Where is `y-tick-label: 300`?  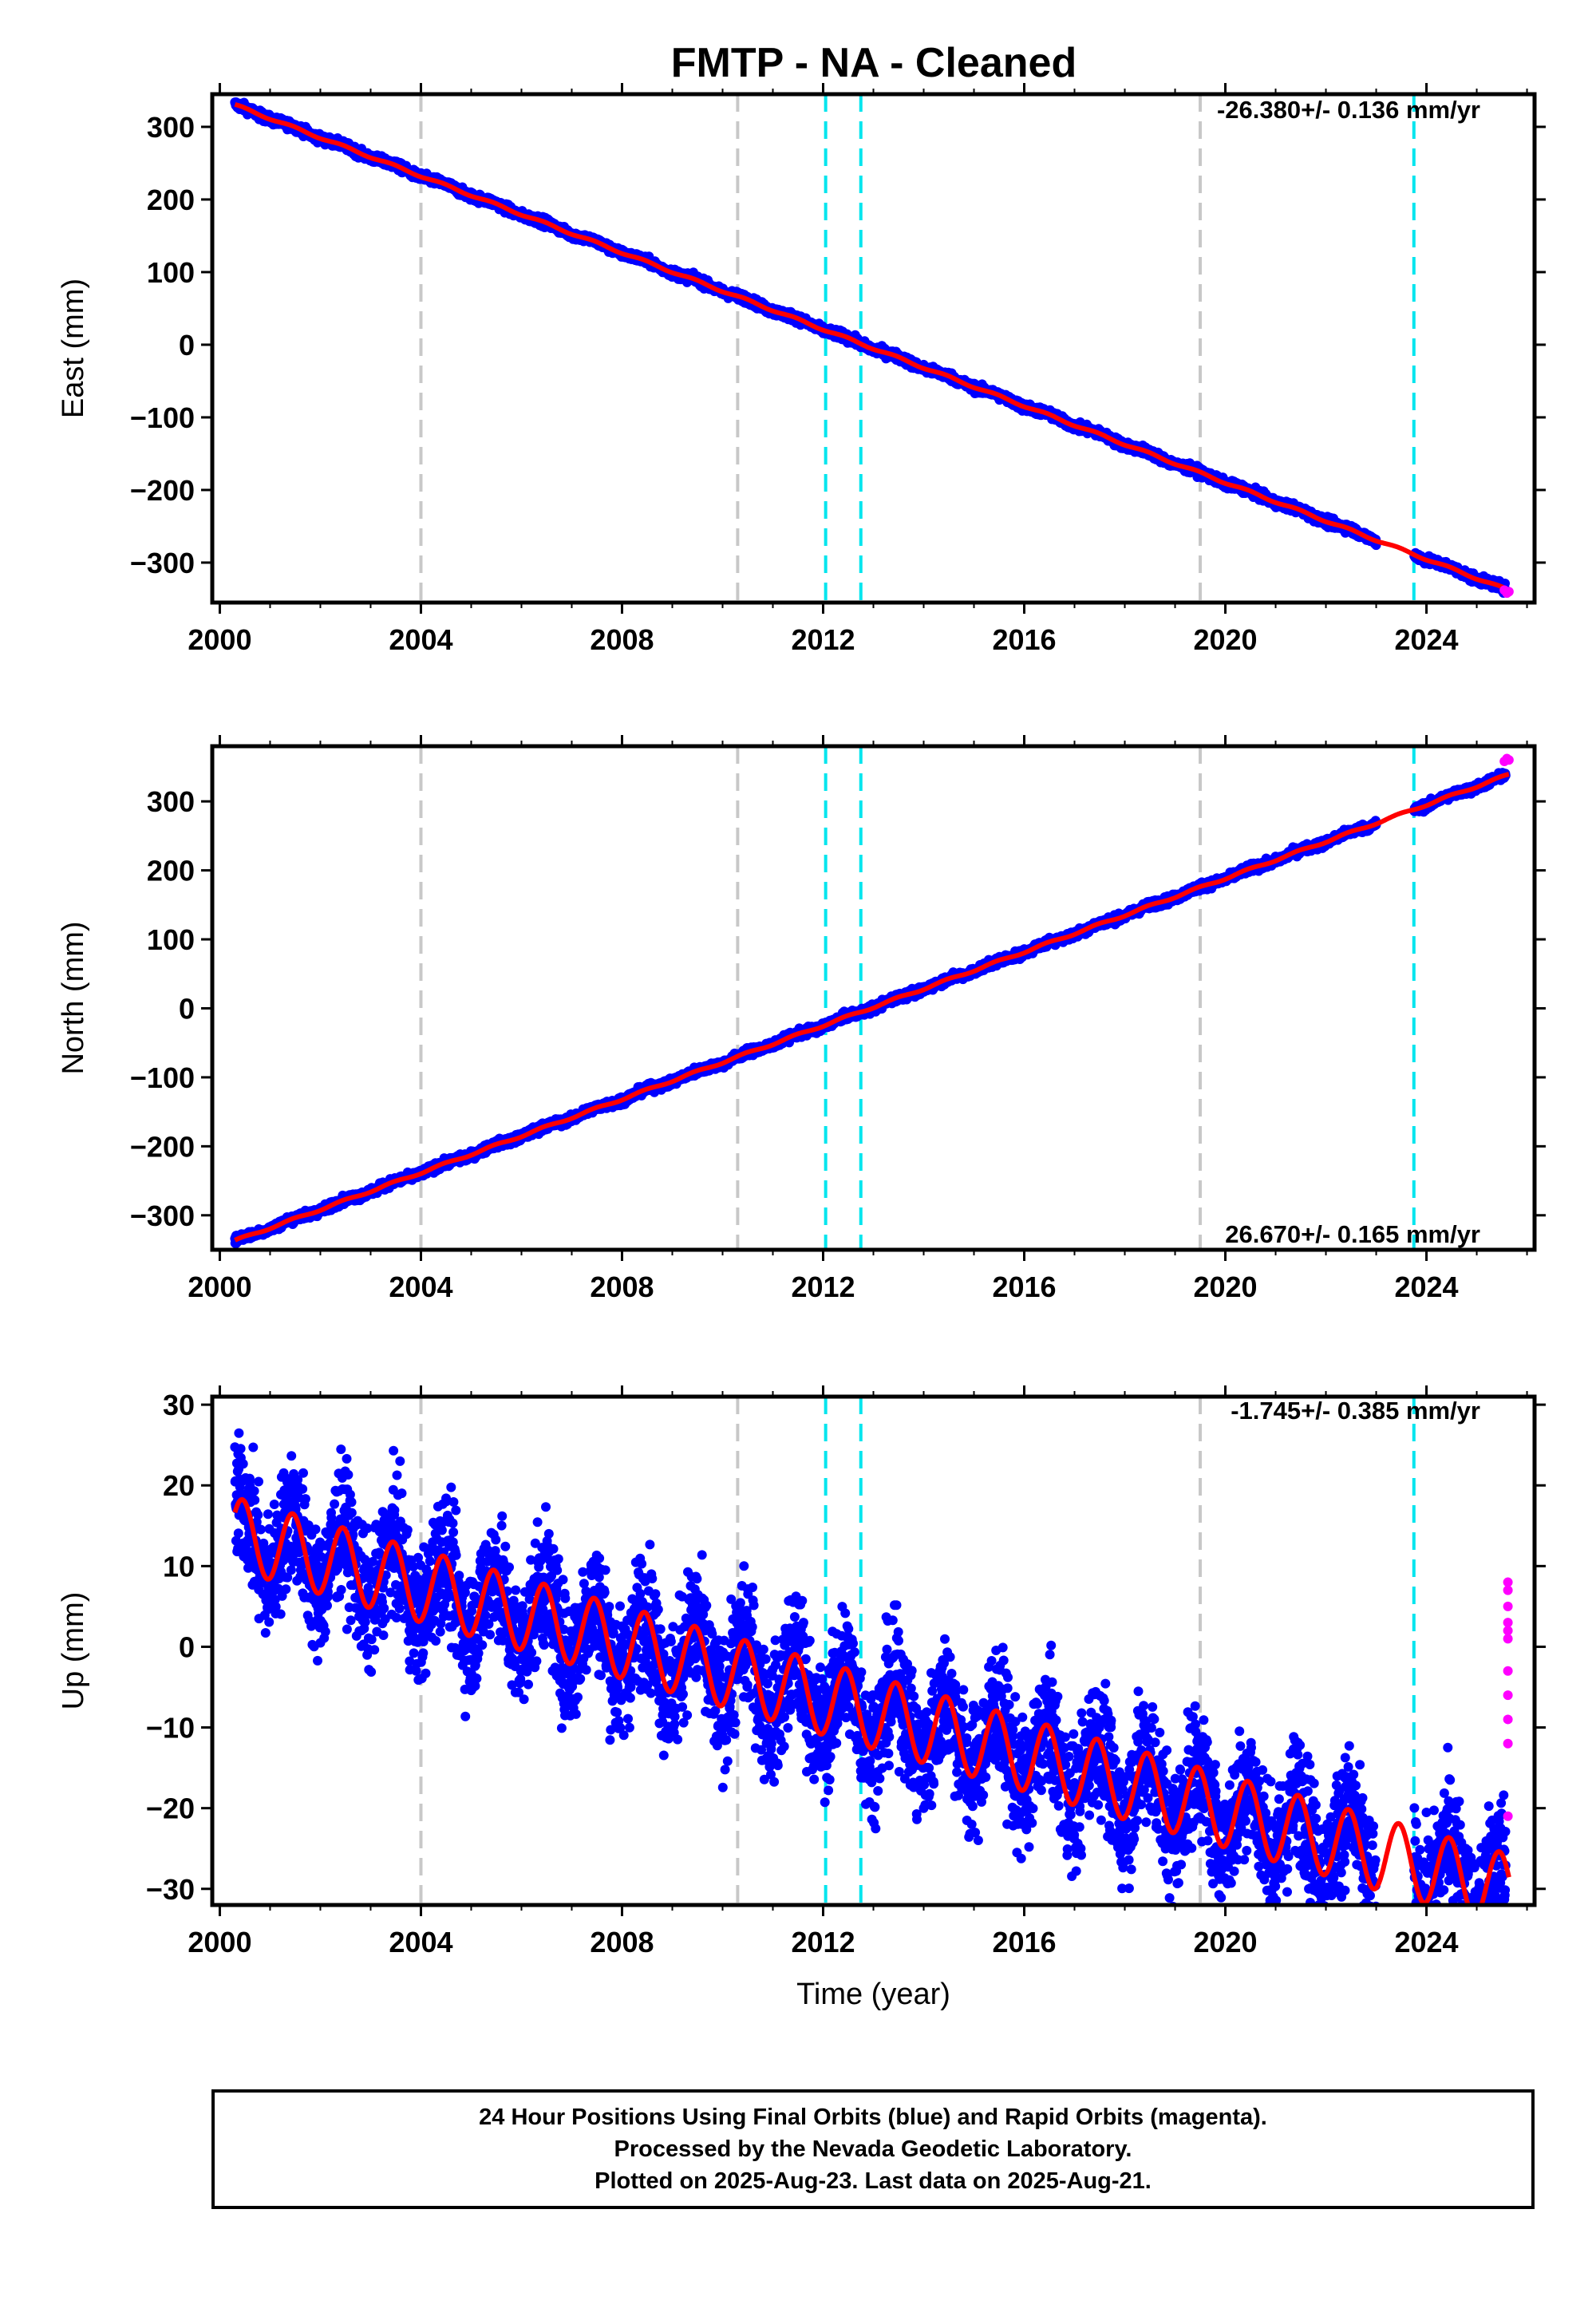 y-tick-label: 300 is located at coordinates (171, 128).